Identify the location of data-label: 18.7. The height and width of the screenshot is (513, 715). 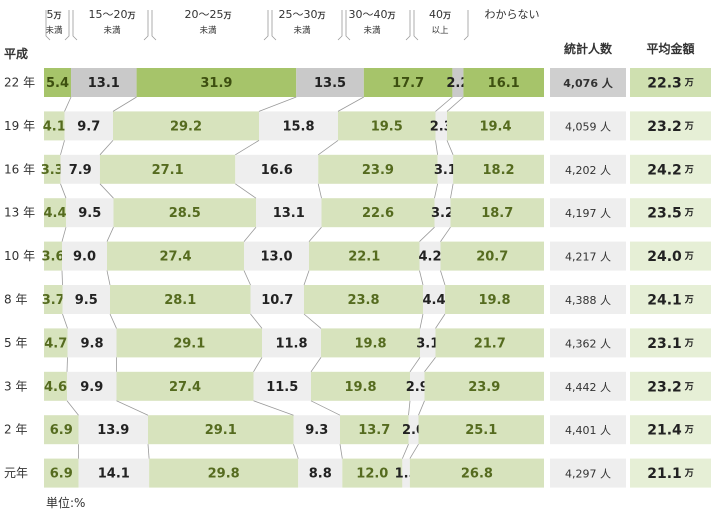
(497, 213).